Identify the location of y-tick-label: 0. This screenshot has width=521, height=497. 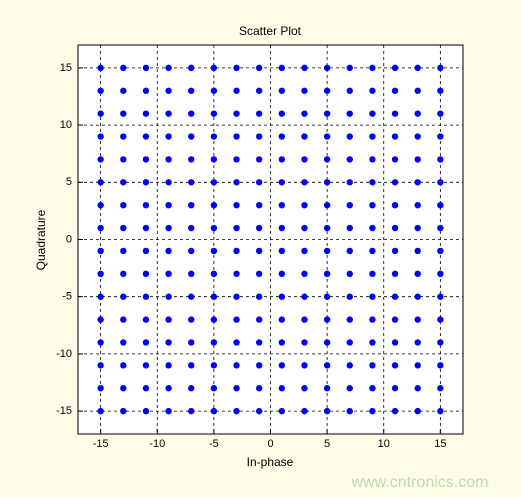
(69, 239).